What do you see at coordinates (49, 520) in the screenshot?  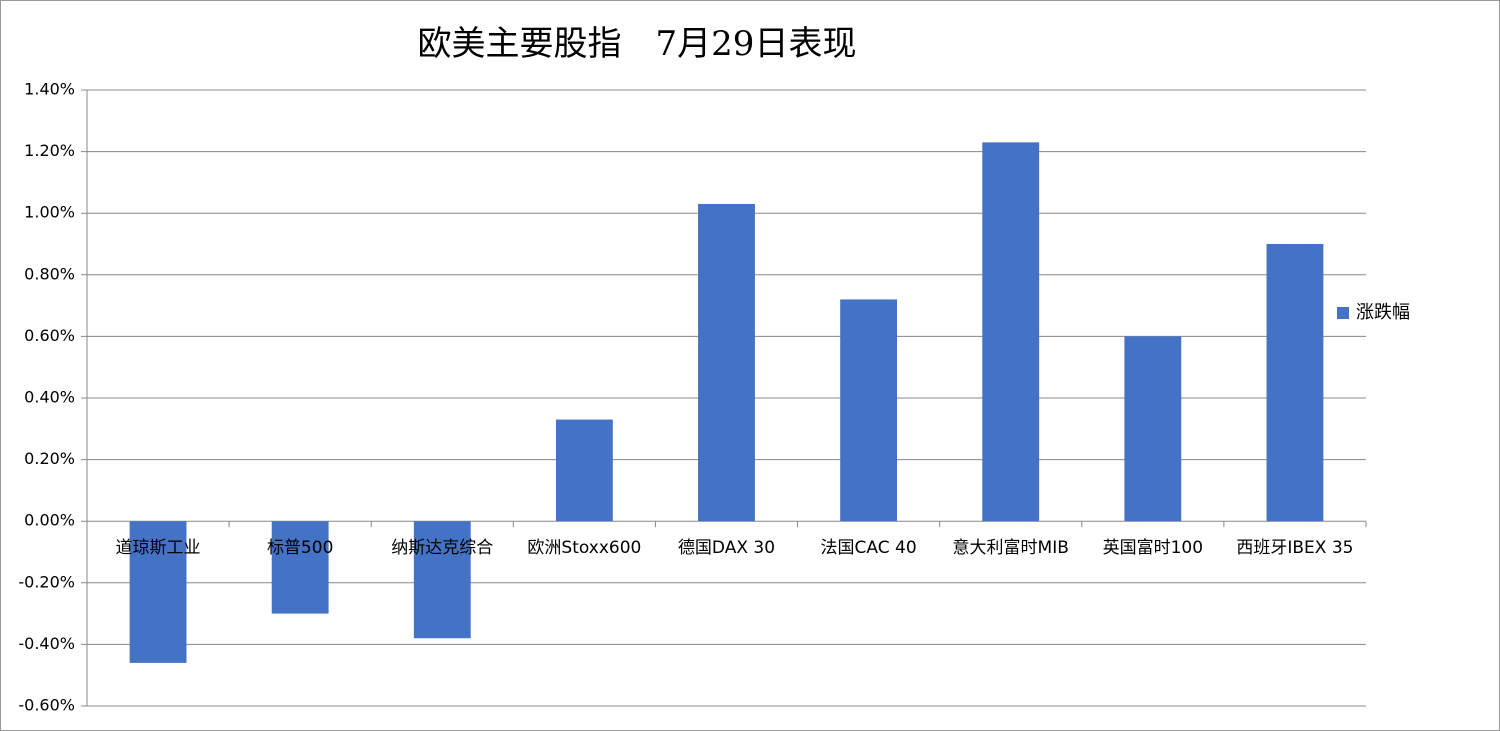 I see `y-tick-label: 0.00%` at bounding box center [49, 520].